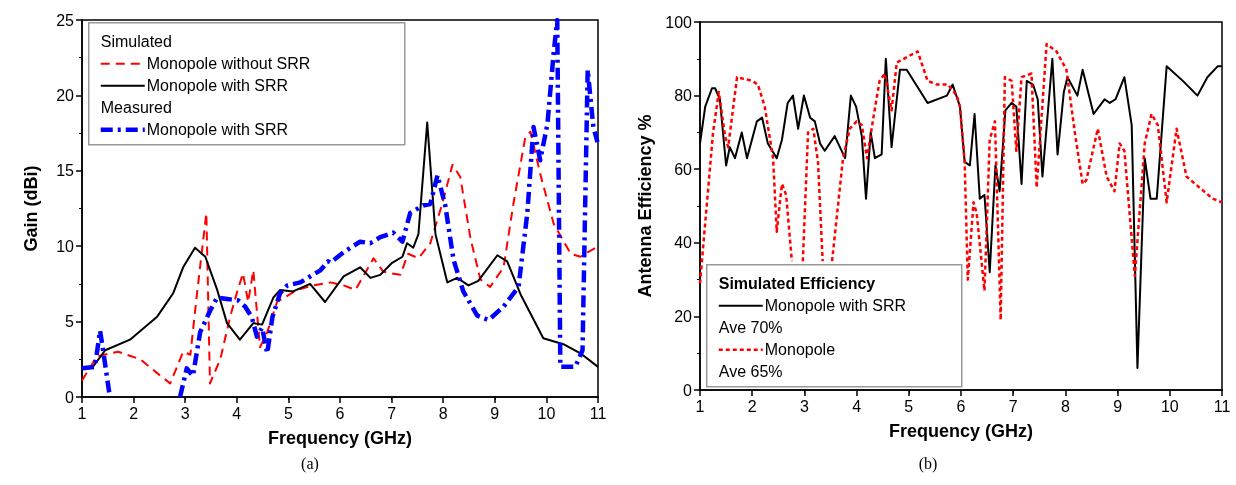 This screenshot has width=1236, height=485. Describe the element at coordinates (645, 206) in the screenshot. I see `y-axis-title: Antenna Efficiency %` at that location.